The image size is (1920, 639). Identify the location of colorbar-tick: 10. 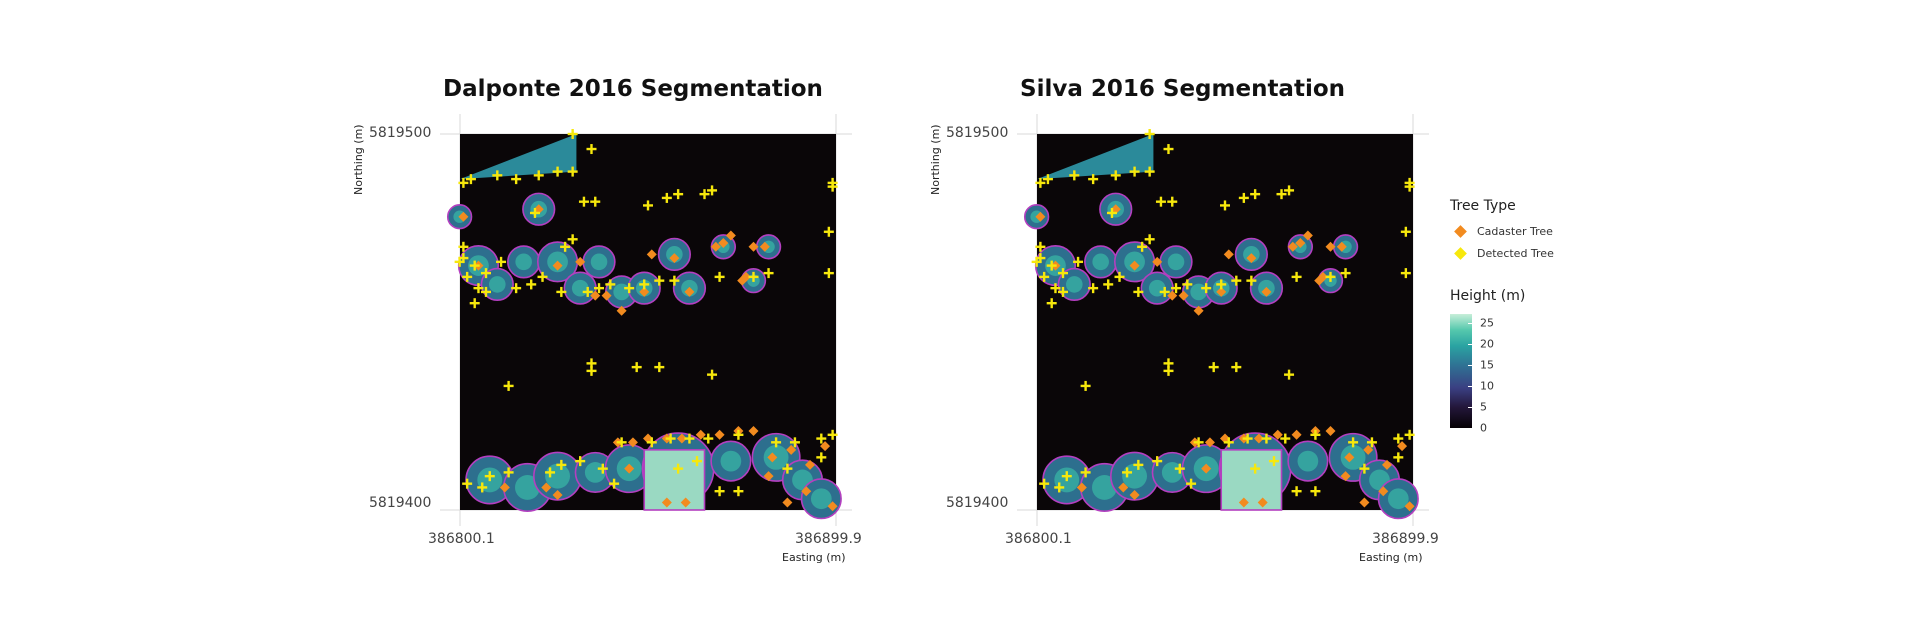
(1487, 386).